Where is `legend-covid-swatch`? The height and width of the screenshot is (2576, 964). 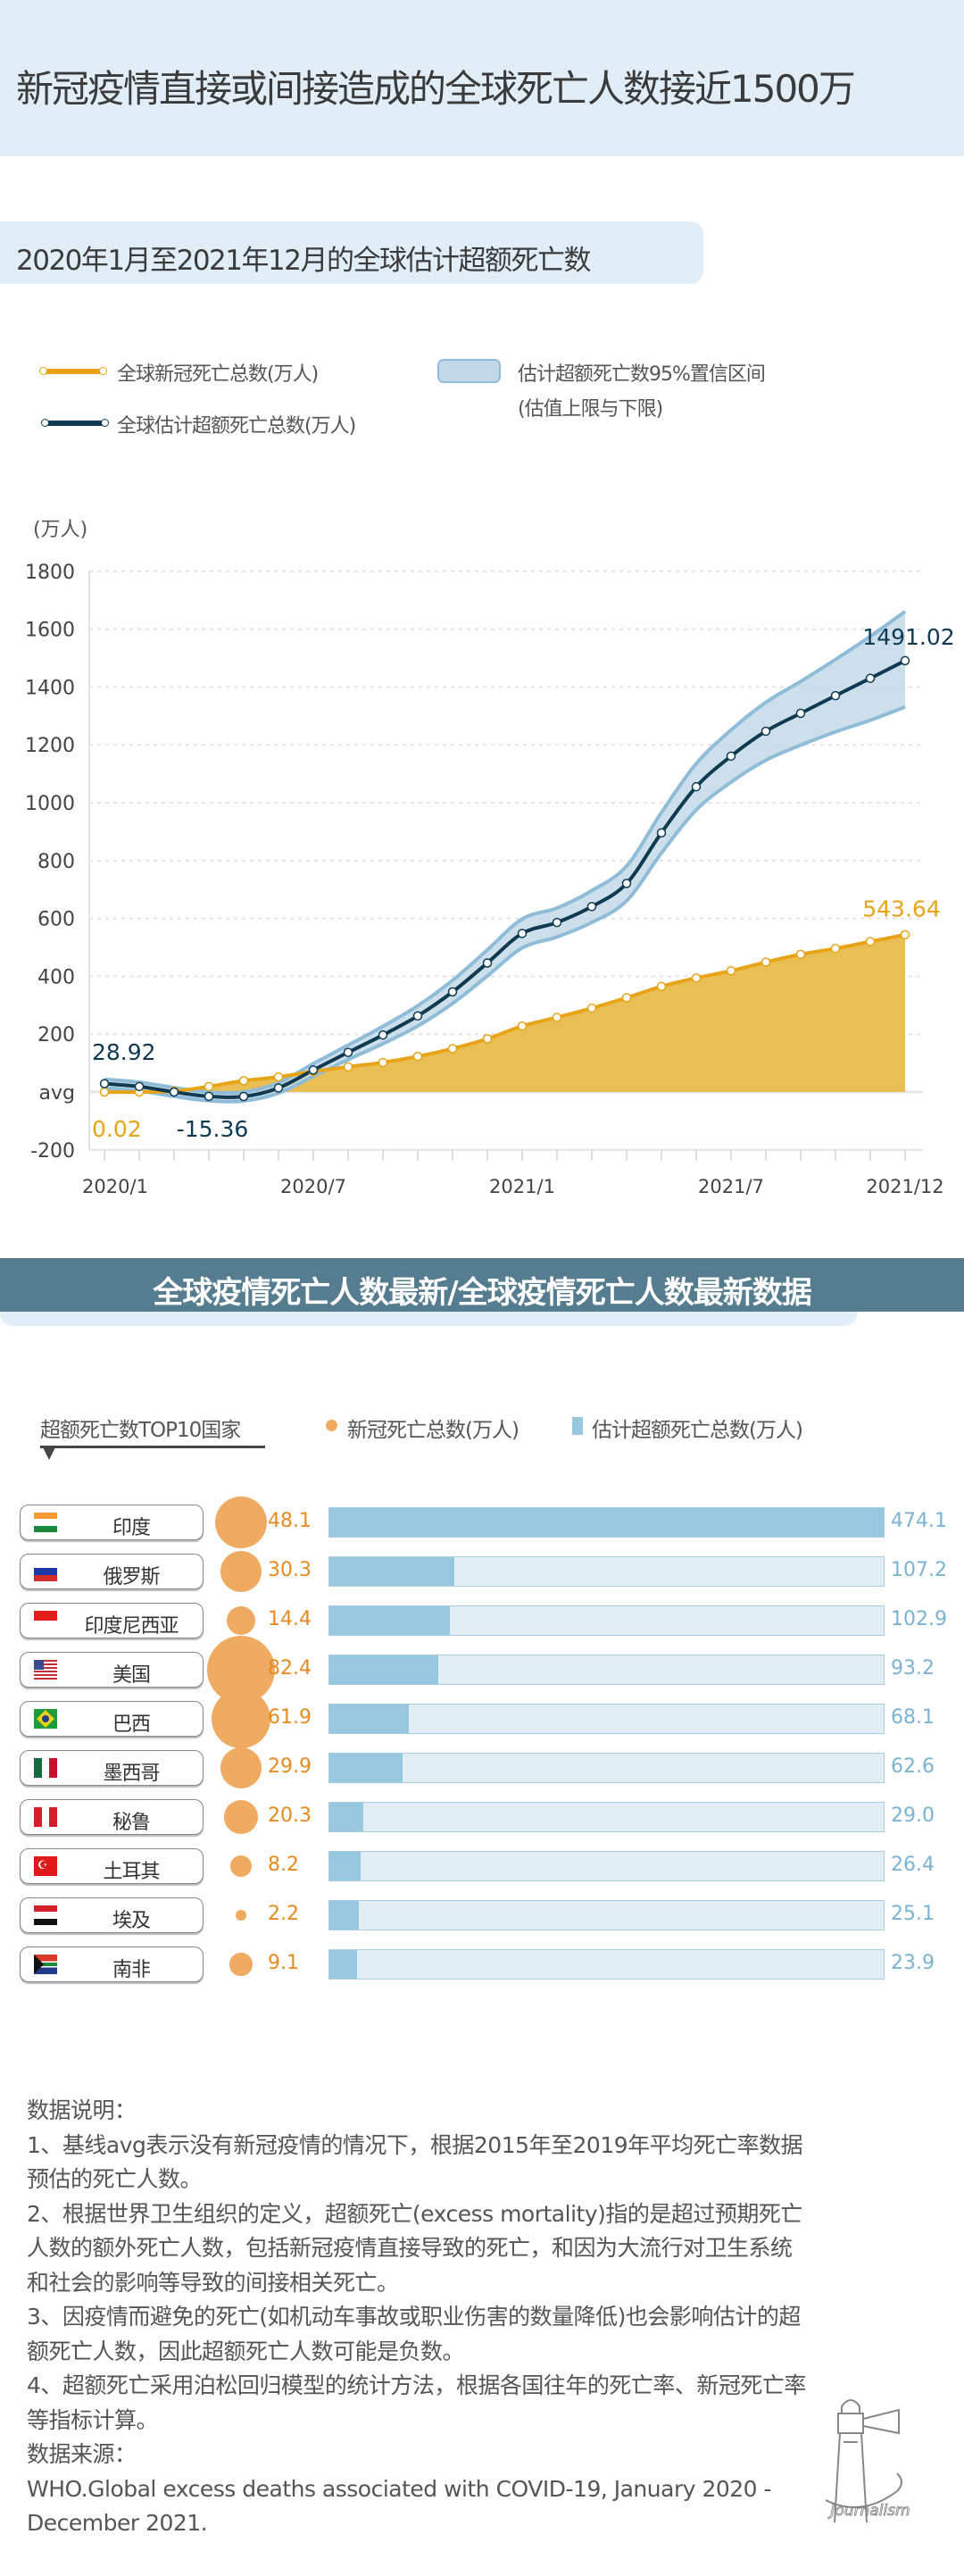
legend-covid-swatch is located at coordinates (73, 371).